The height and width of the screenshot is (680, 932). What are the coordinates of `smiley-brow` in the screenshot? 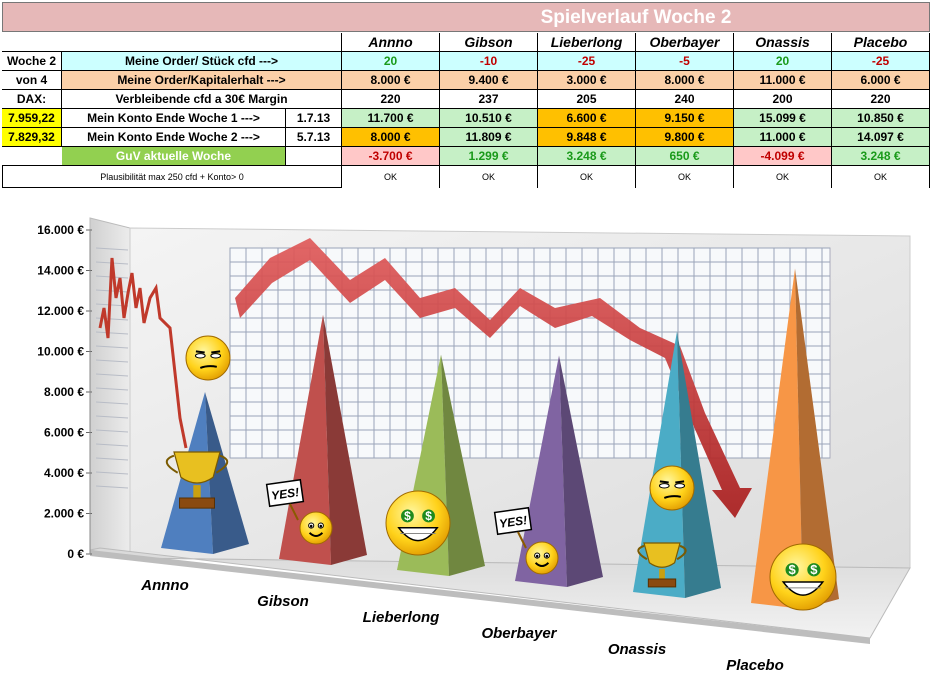 It's located at (680, 482).